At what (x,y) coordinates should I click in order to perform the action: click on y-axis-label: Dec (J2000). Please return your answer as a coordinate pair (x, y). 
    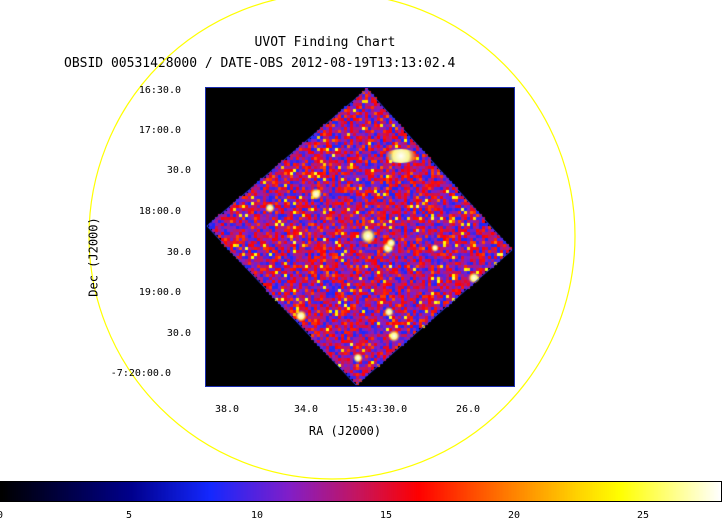
    Looking at the image, I should click on (93, 257).